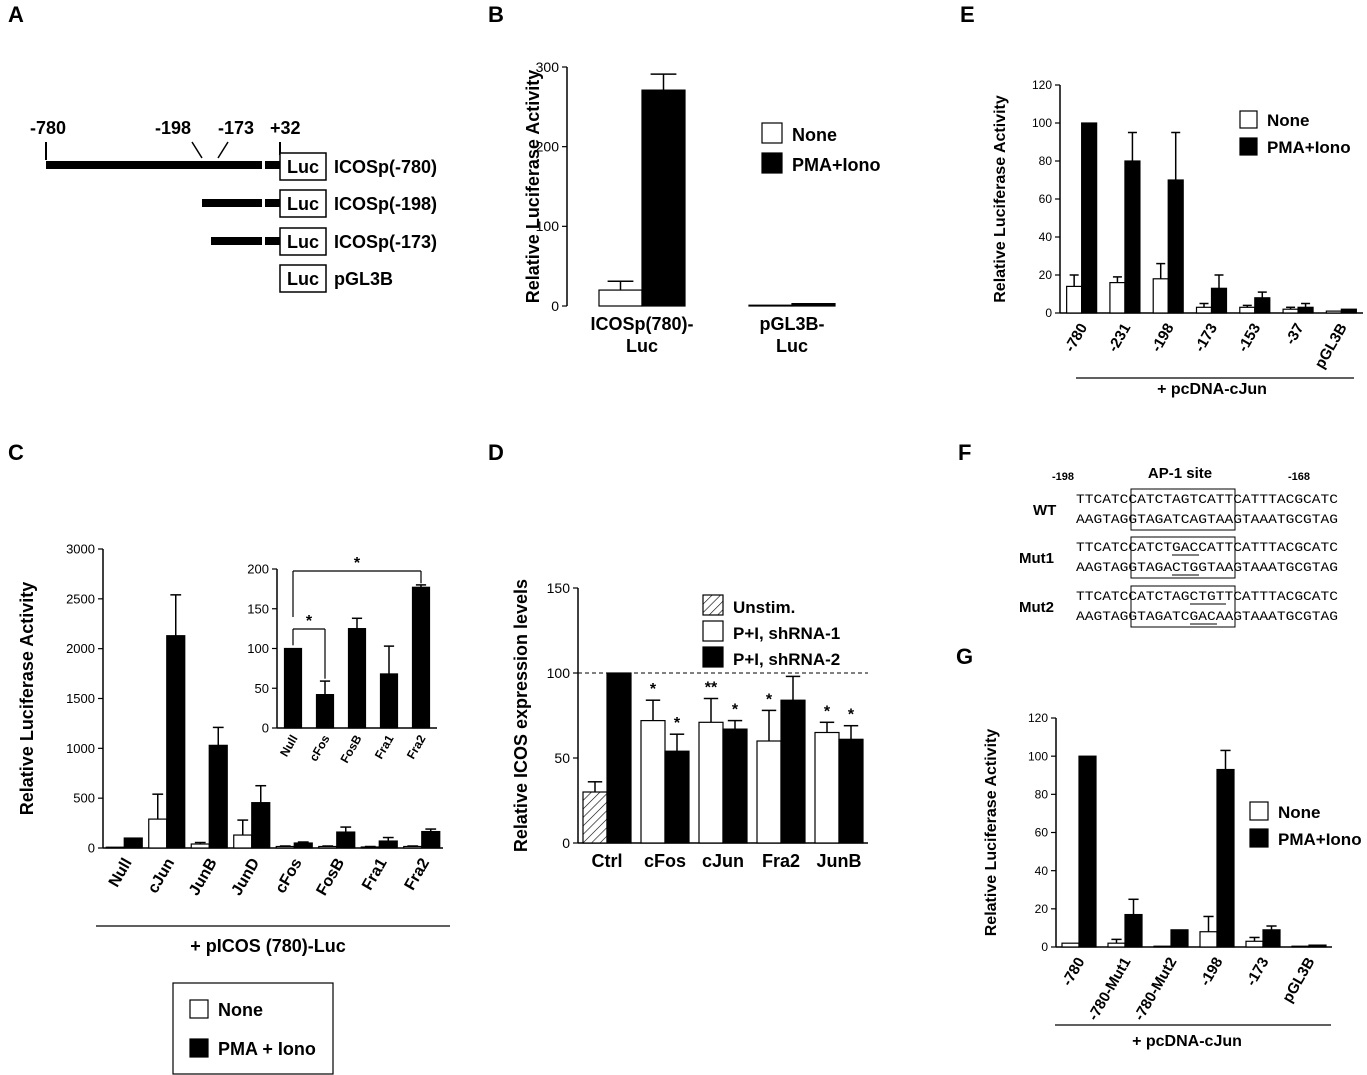  What do you see at coordinates (1156, 989) in the screenshot?
I see `x-tick-label-780-mut2: -780-Mut2` at bounding box center [1156, 989].